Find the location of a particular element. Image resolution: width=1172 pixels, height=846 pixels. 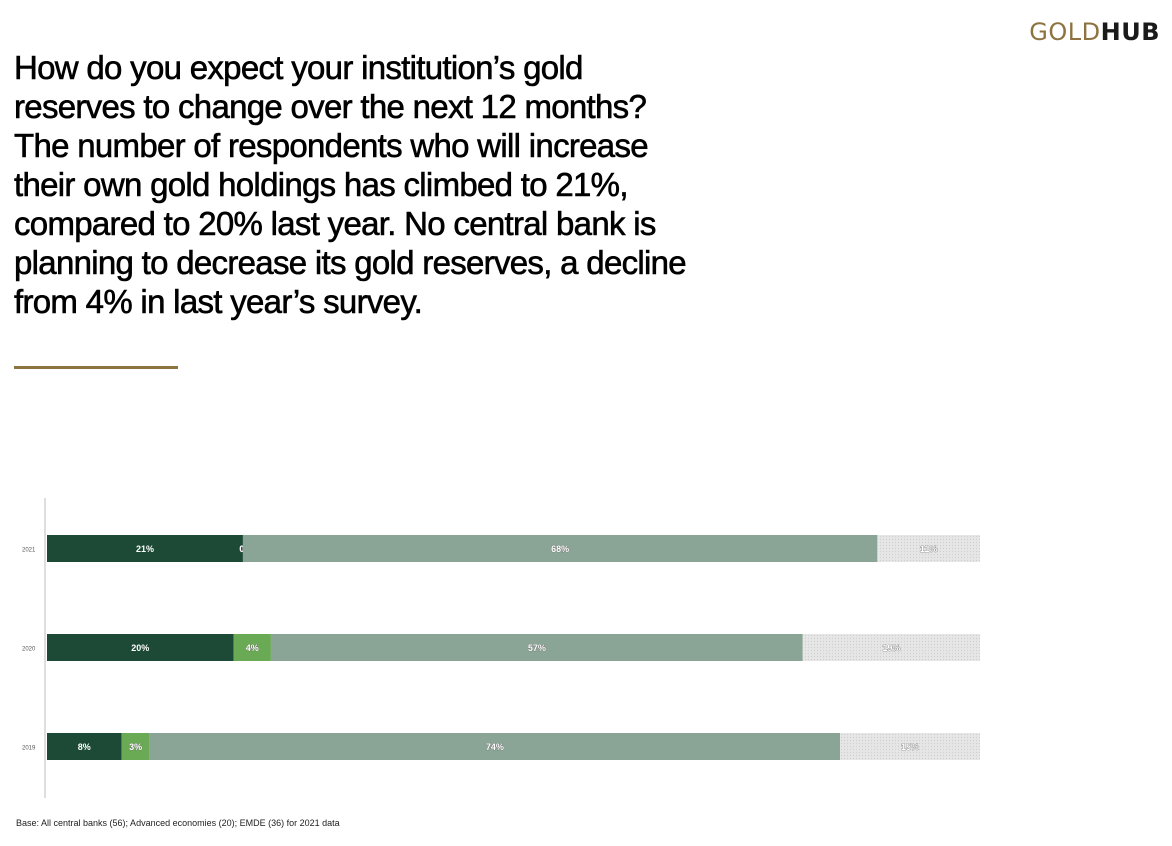

data-label: 8% is located at coordinates (84, 747).